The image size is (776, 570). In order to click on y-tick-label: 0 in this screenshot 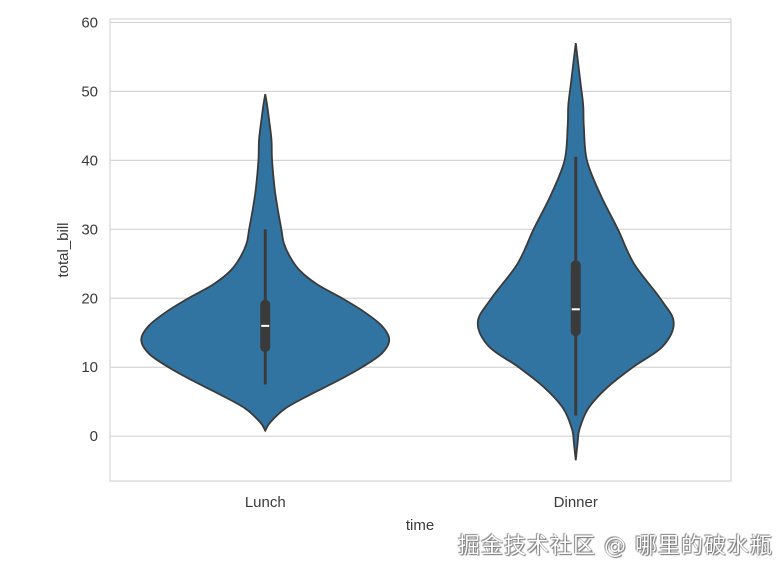, I will do `click(94, 436)`.